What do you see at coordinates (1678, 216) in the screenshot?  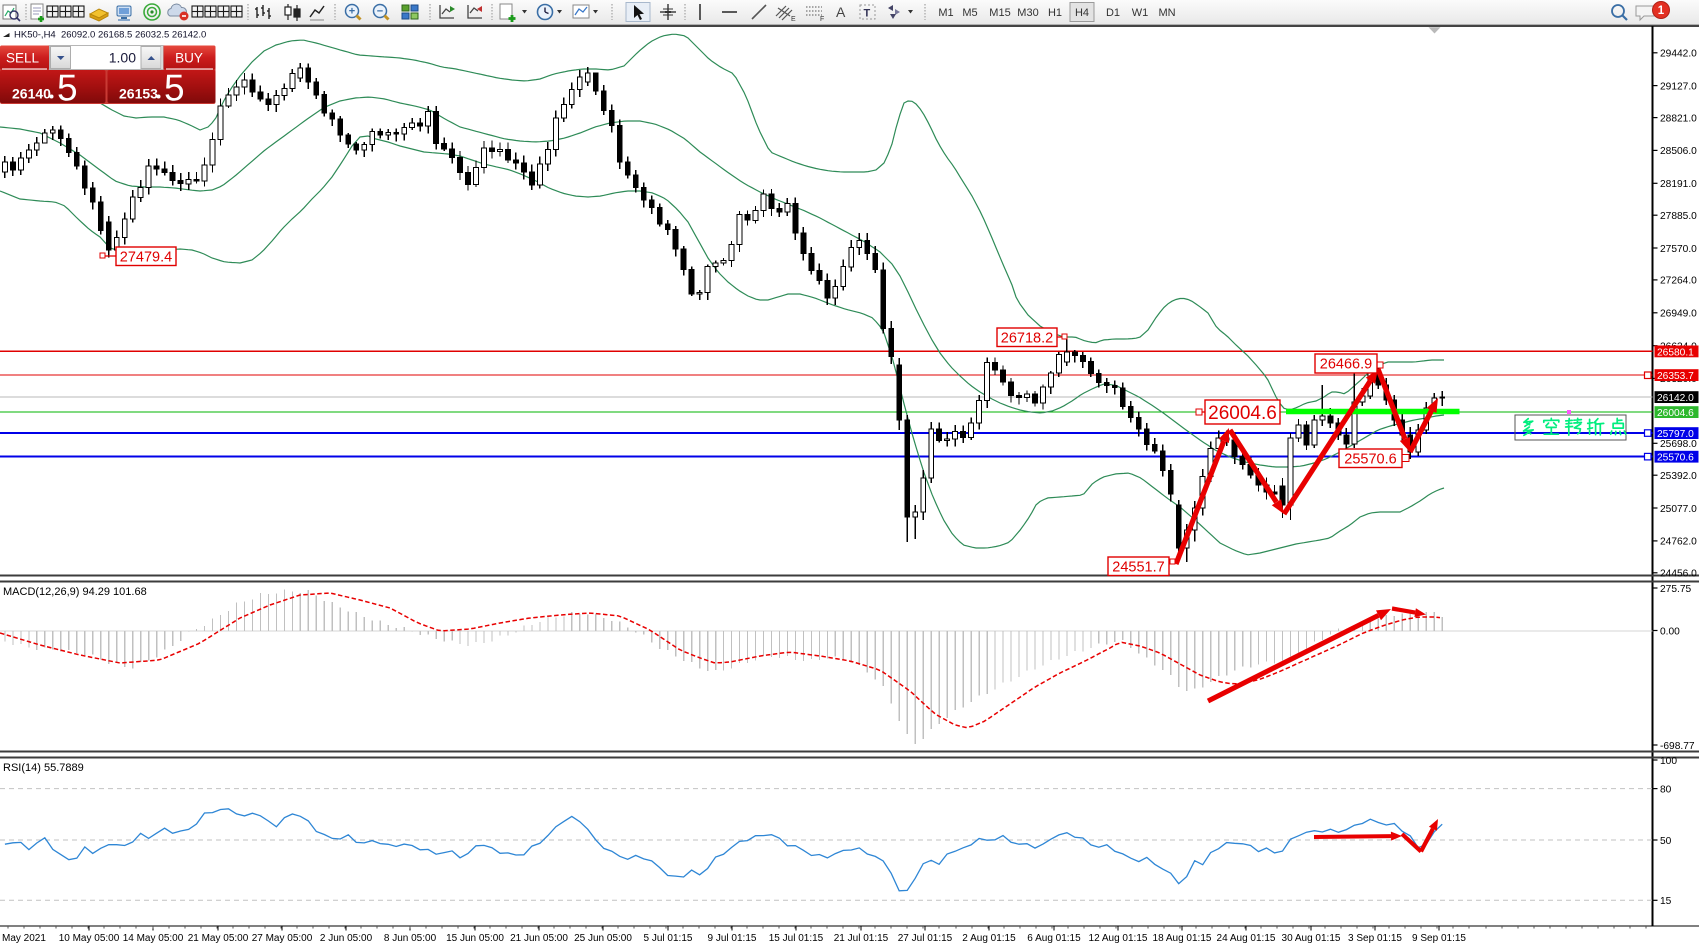 I see `svg-text: 27885.0` at bounding box center [1678, 216].